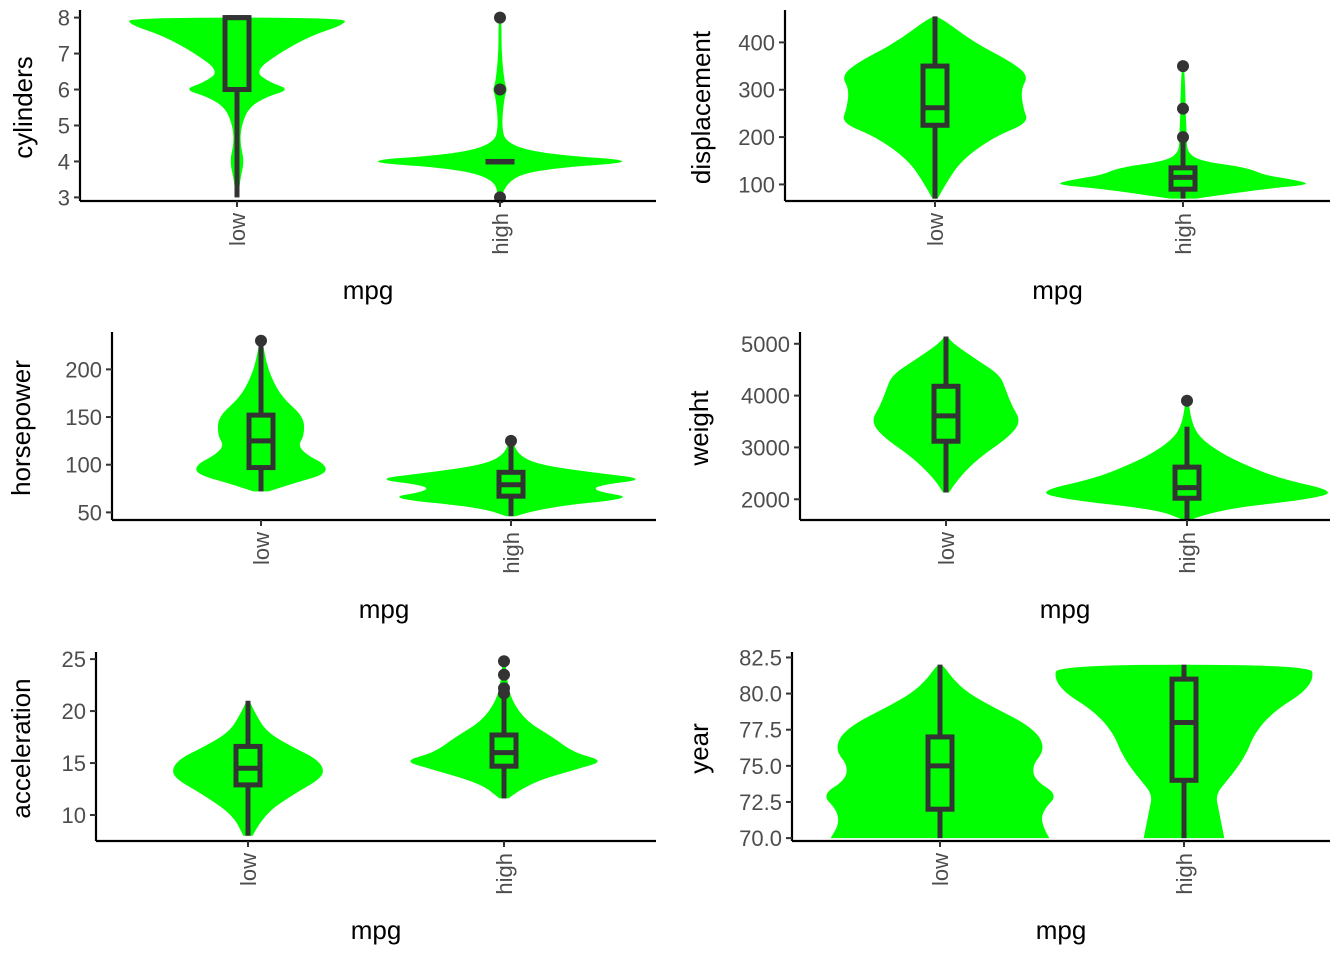  What do you see at coordinates (1187, 482) in the screenshot?
I see `box-weight-high` at bounding box center [1187, 482].